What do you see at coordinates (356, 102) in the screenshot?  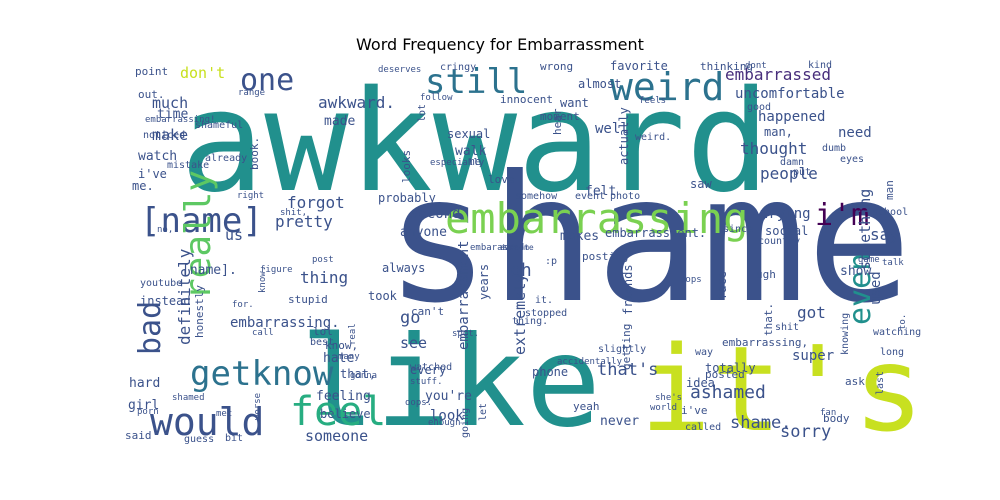 I see `cloud-word: awkward.` at bounding box center [356, 102].